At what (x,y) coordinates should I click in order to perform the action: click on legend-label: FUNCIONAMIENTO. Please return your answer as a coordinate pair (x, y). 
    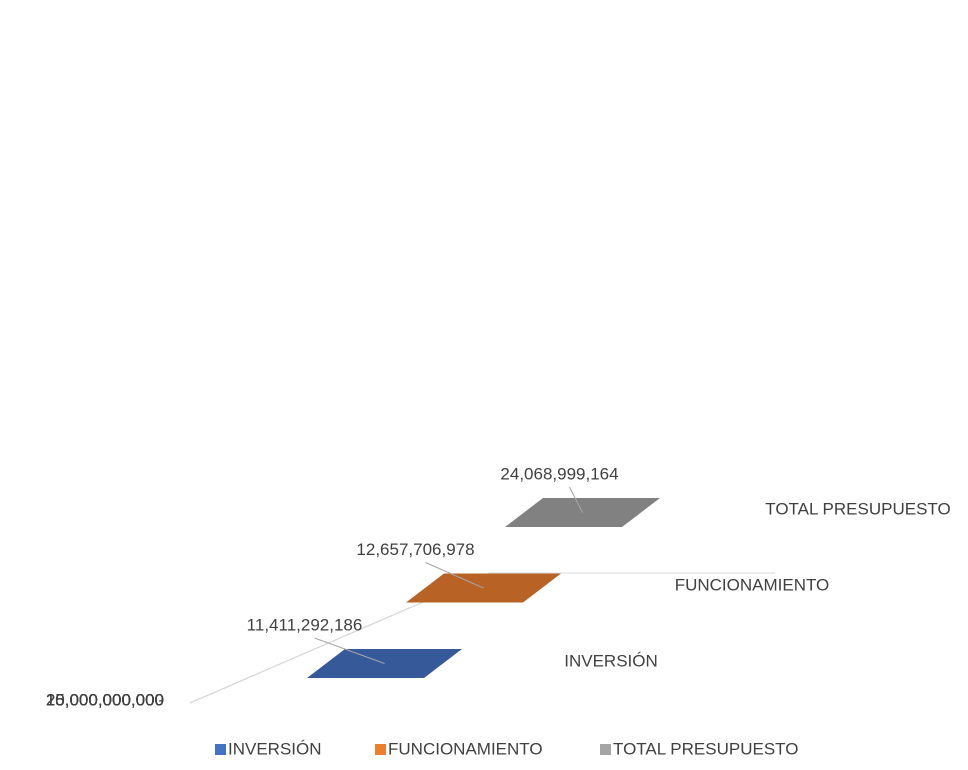
    Looking at the image, I should click on (465, 748).